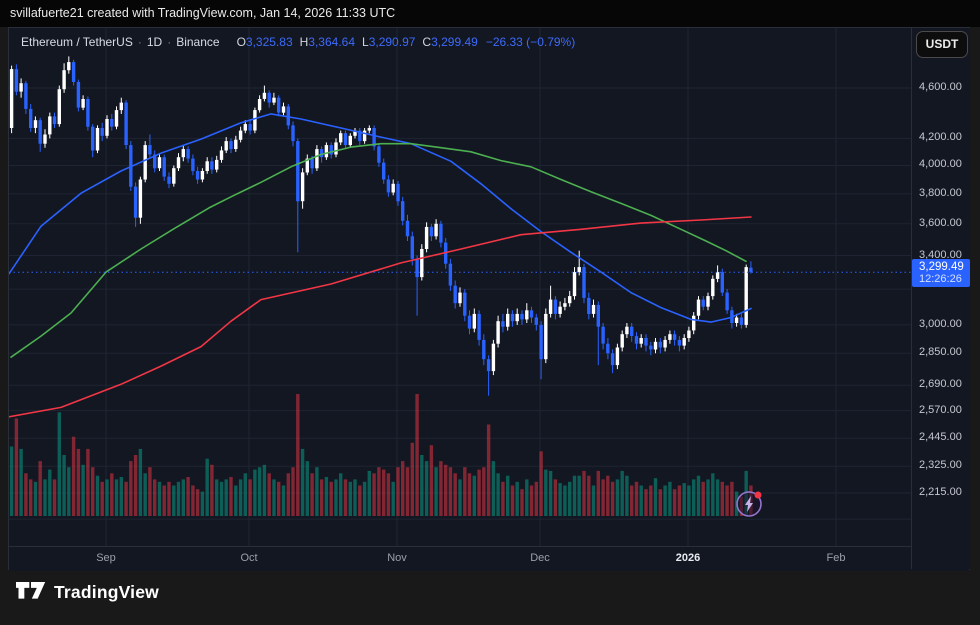 Image resolution: width=980 pixels, height=625 pixels. Describe the element at coordinates (154, 42) in the screenshot. I see `interval-label: 1D` at that location.